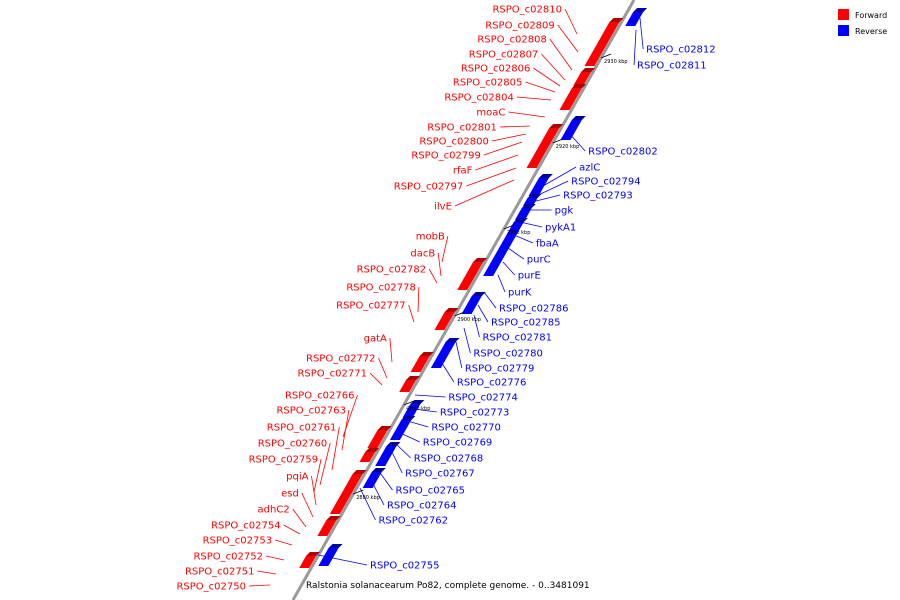 This screenshot has height=600, width=900. I want to click on gene-label-reverse: RSPO_c02765, so click(431, 491).